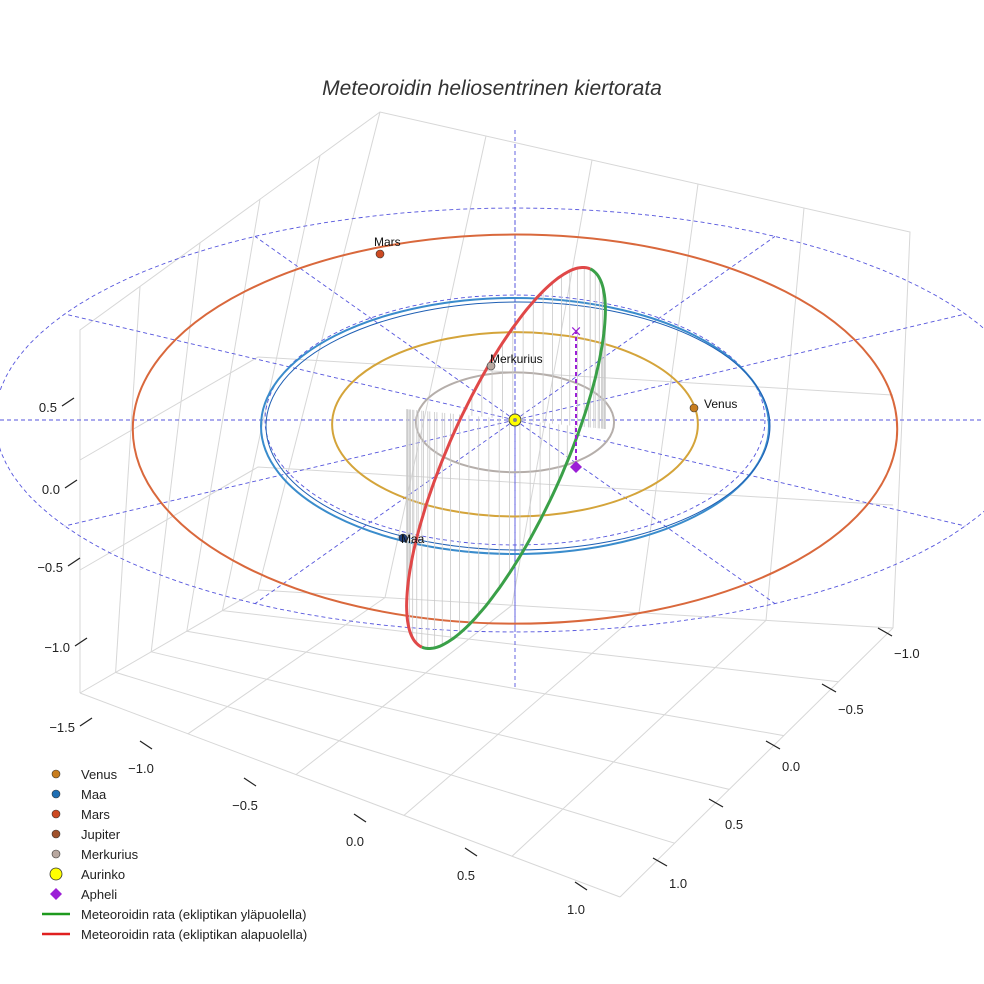  I want to click on ecliptic-1au-circle, so click(515, 420).